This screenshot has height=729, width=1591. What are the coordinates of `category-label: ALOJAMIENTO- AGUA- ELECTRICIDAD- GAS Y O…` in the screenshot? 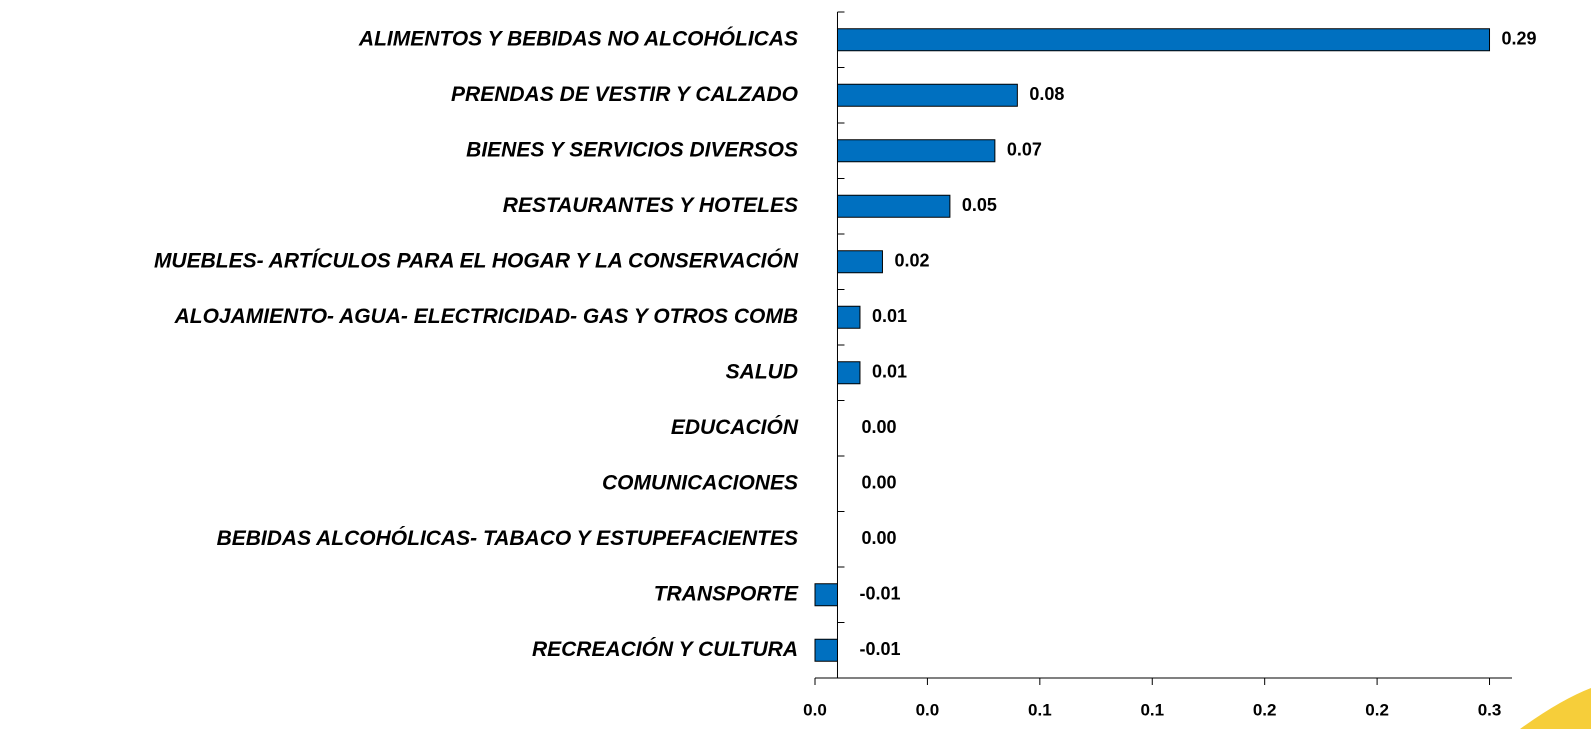 It's located at (486, 316).